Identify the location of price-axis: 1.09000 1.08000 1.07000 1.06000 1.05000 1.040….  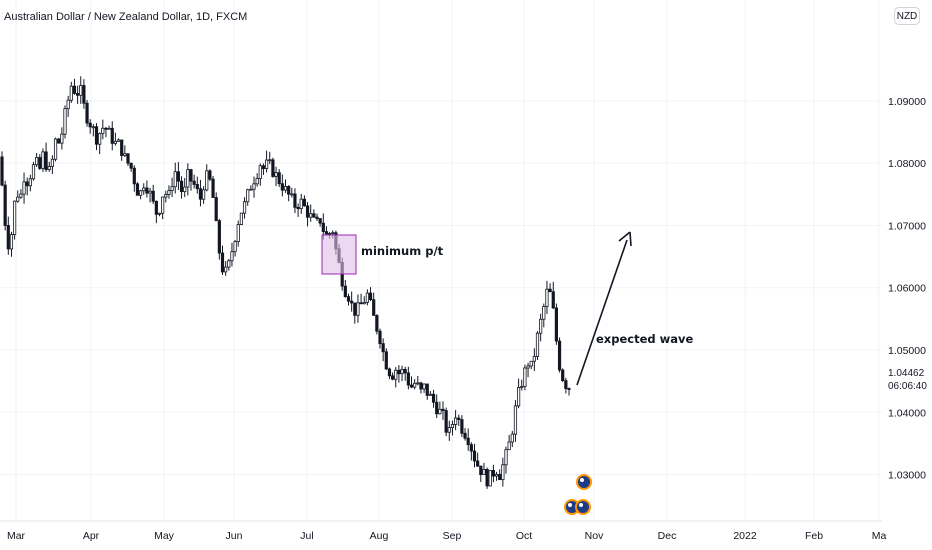
(907, 289).